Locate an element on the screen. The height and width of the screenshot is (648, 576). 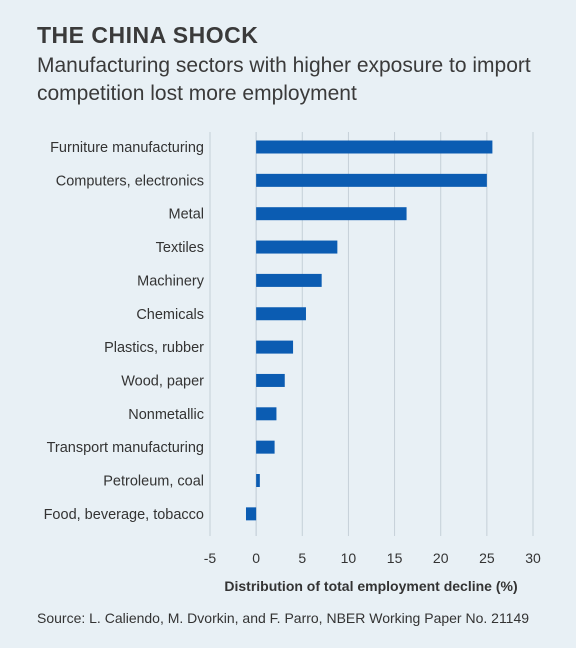
category-label: Plastics, rubber is located at coordinates (154, 348).